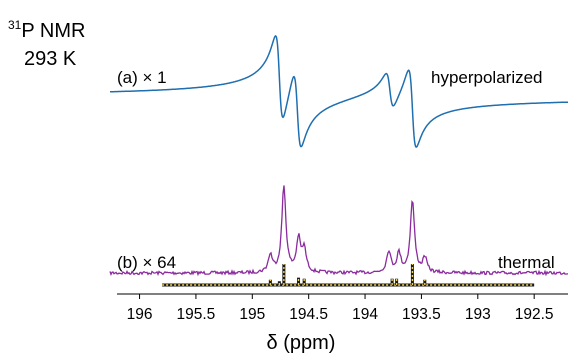  I want to click on stick-spectrum, so click(348, 275).